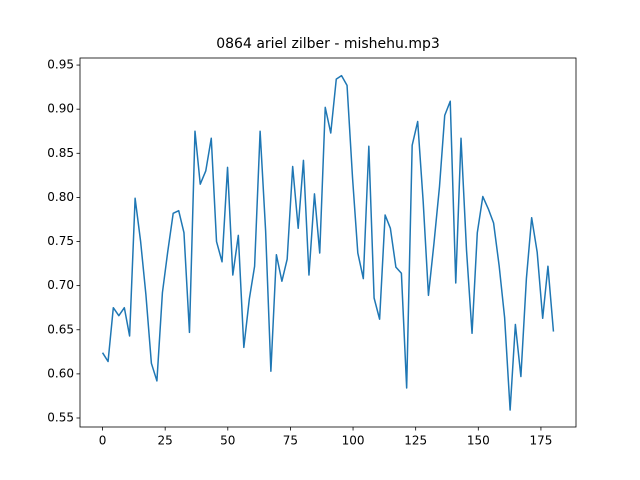 Image resolution: width=640 pixels, height=480 pixels. I want to click on y-tick-label: 0.70, so click(60, 285).